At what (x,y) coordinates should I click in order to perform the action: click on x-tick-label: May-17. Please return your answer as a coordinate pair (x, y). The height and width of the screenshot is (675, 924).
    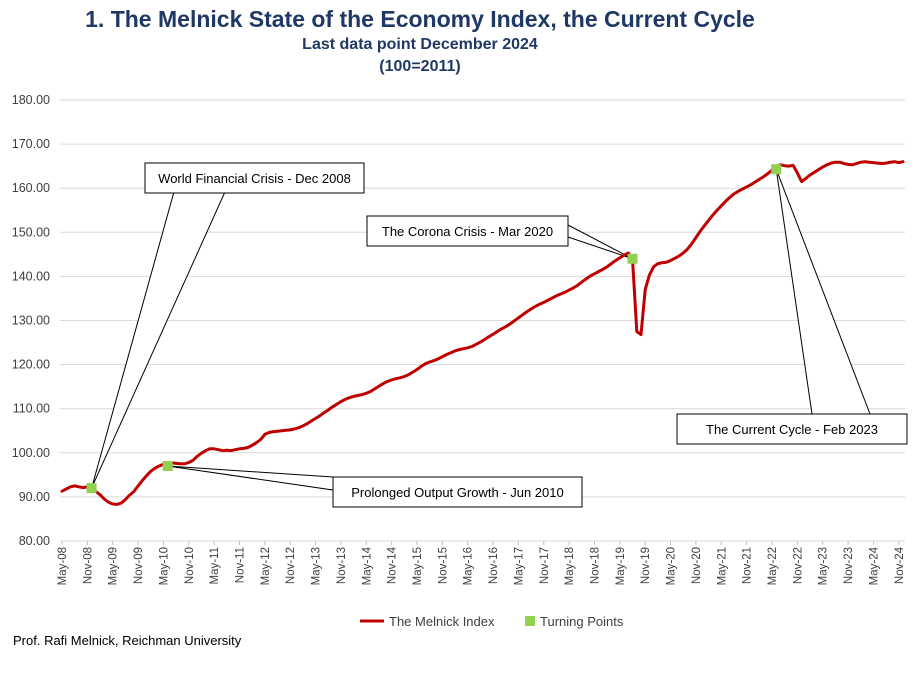
    Looking at the image, I should click on (519, 566).